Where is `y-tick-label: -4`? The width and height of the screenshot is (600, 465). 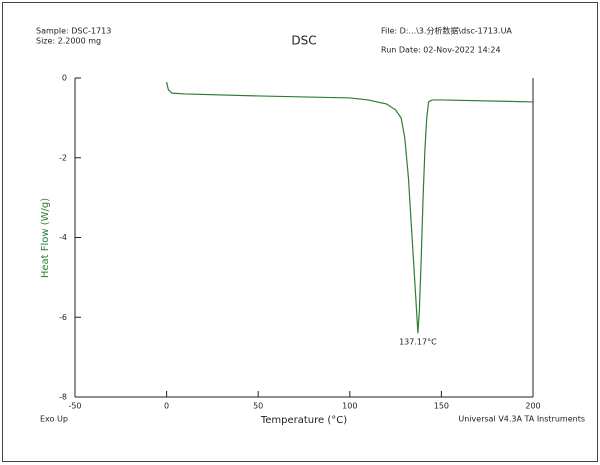 y-tick-label: -4 is located at coordinates (63, 237).